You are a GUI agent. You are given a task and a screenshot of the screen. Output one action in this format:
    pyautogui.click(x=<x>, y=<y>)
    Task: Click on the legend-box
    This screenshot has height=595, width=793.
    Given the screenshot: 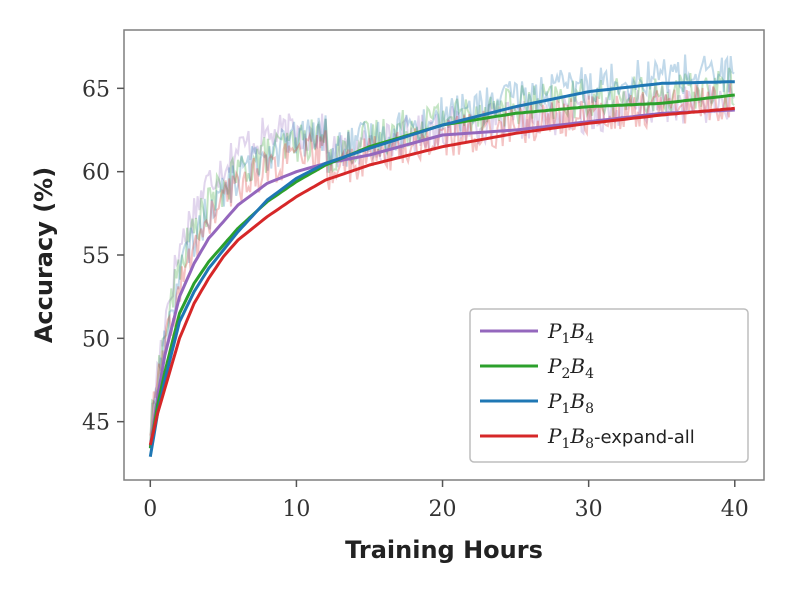 What is the action you would take?
    pyautogui.click(x=609, y=385)
    